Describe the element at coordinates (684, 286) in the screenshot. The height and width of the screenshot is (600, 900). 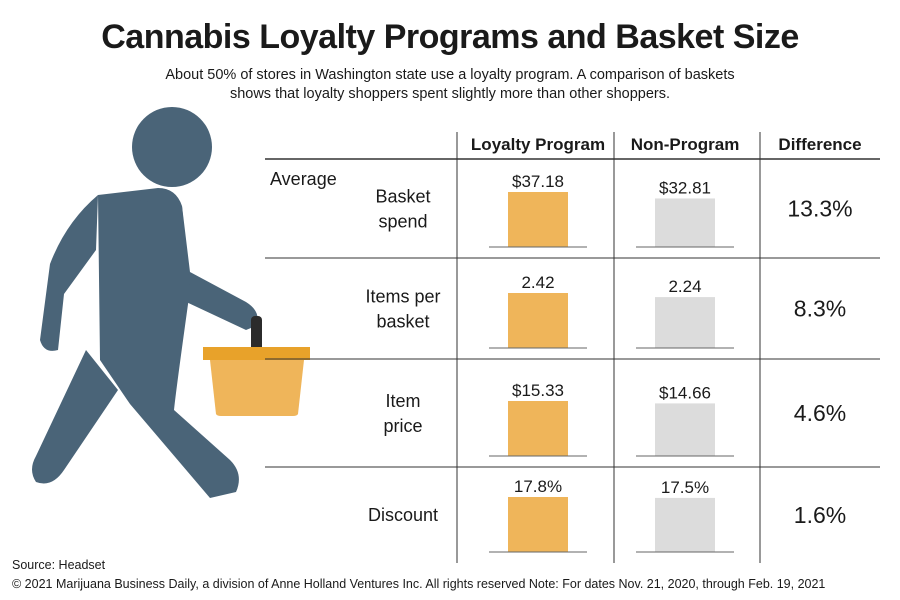
I see `value-label-non-program: 2.24` at that location.